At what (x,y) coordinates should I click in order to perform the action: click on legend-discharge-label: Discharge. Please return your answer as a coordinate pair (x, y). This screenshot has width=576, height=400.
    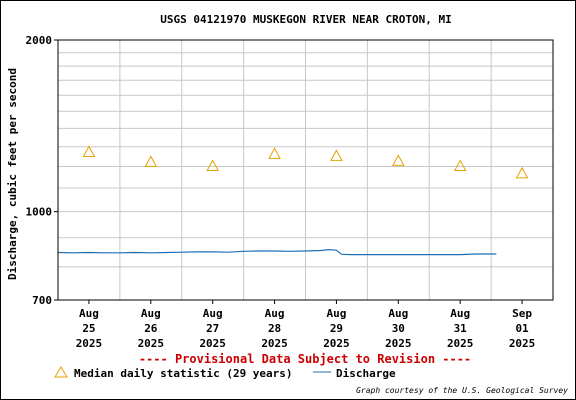
    Looking at the image, I should click on (366, 373).